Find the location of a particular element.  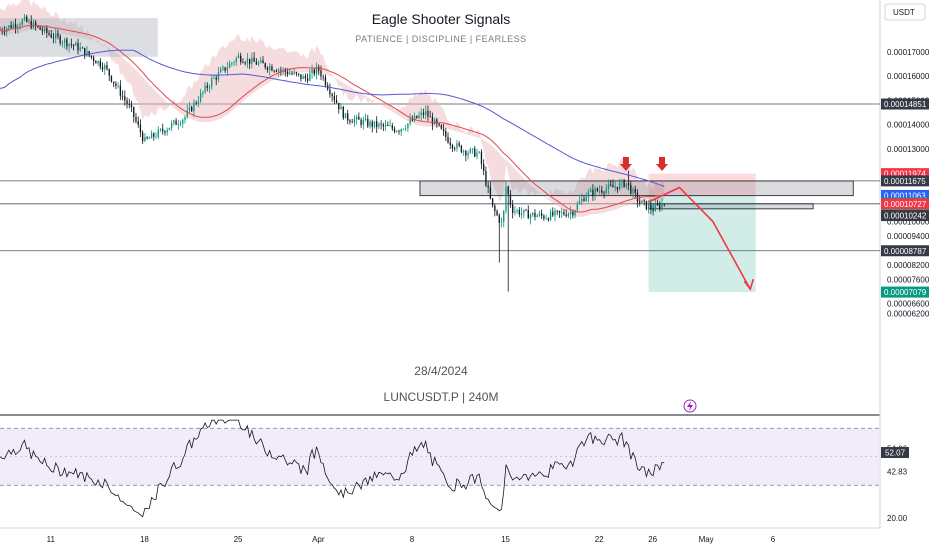

time-axis: 11 18 25 Apr 8 15 22 26 May 6 is located at coordinates (411, 539).